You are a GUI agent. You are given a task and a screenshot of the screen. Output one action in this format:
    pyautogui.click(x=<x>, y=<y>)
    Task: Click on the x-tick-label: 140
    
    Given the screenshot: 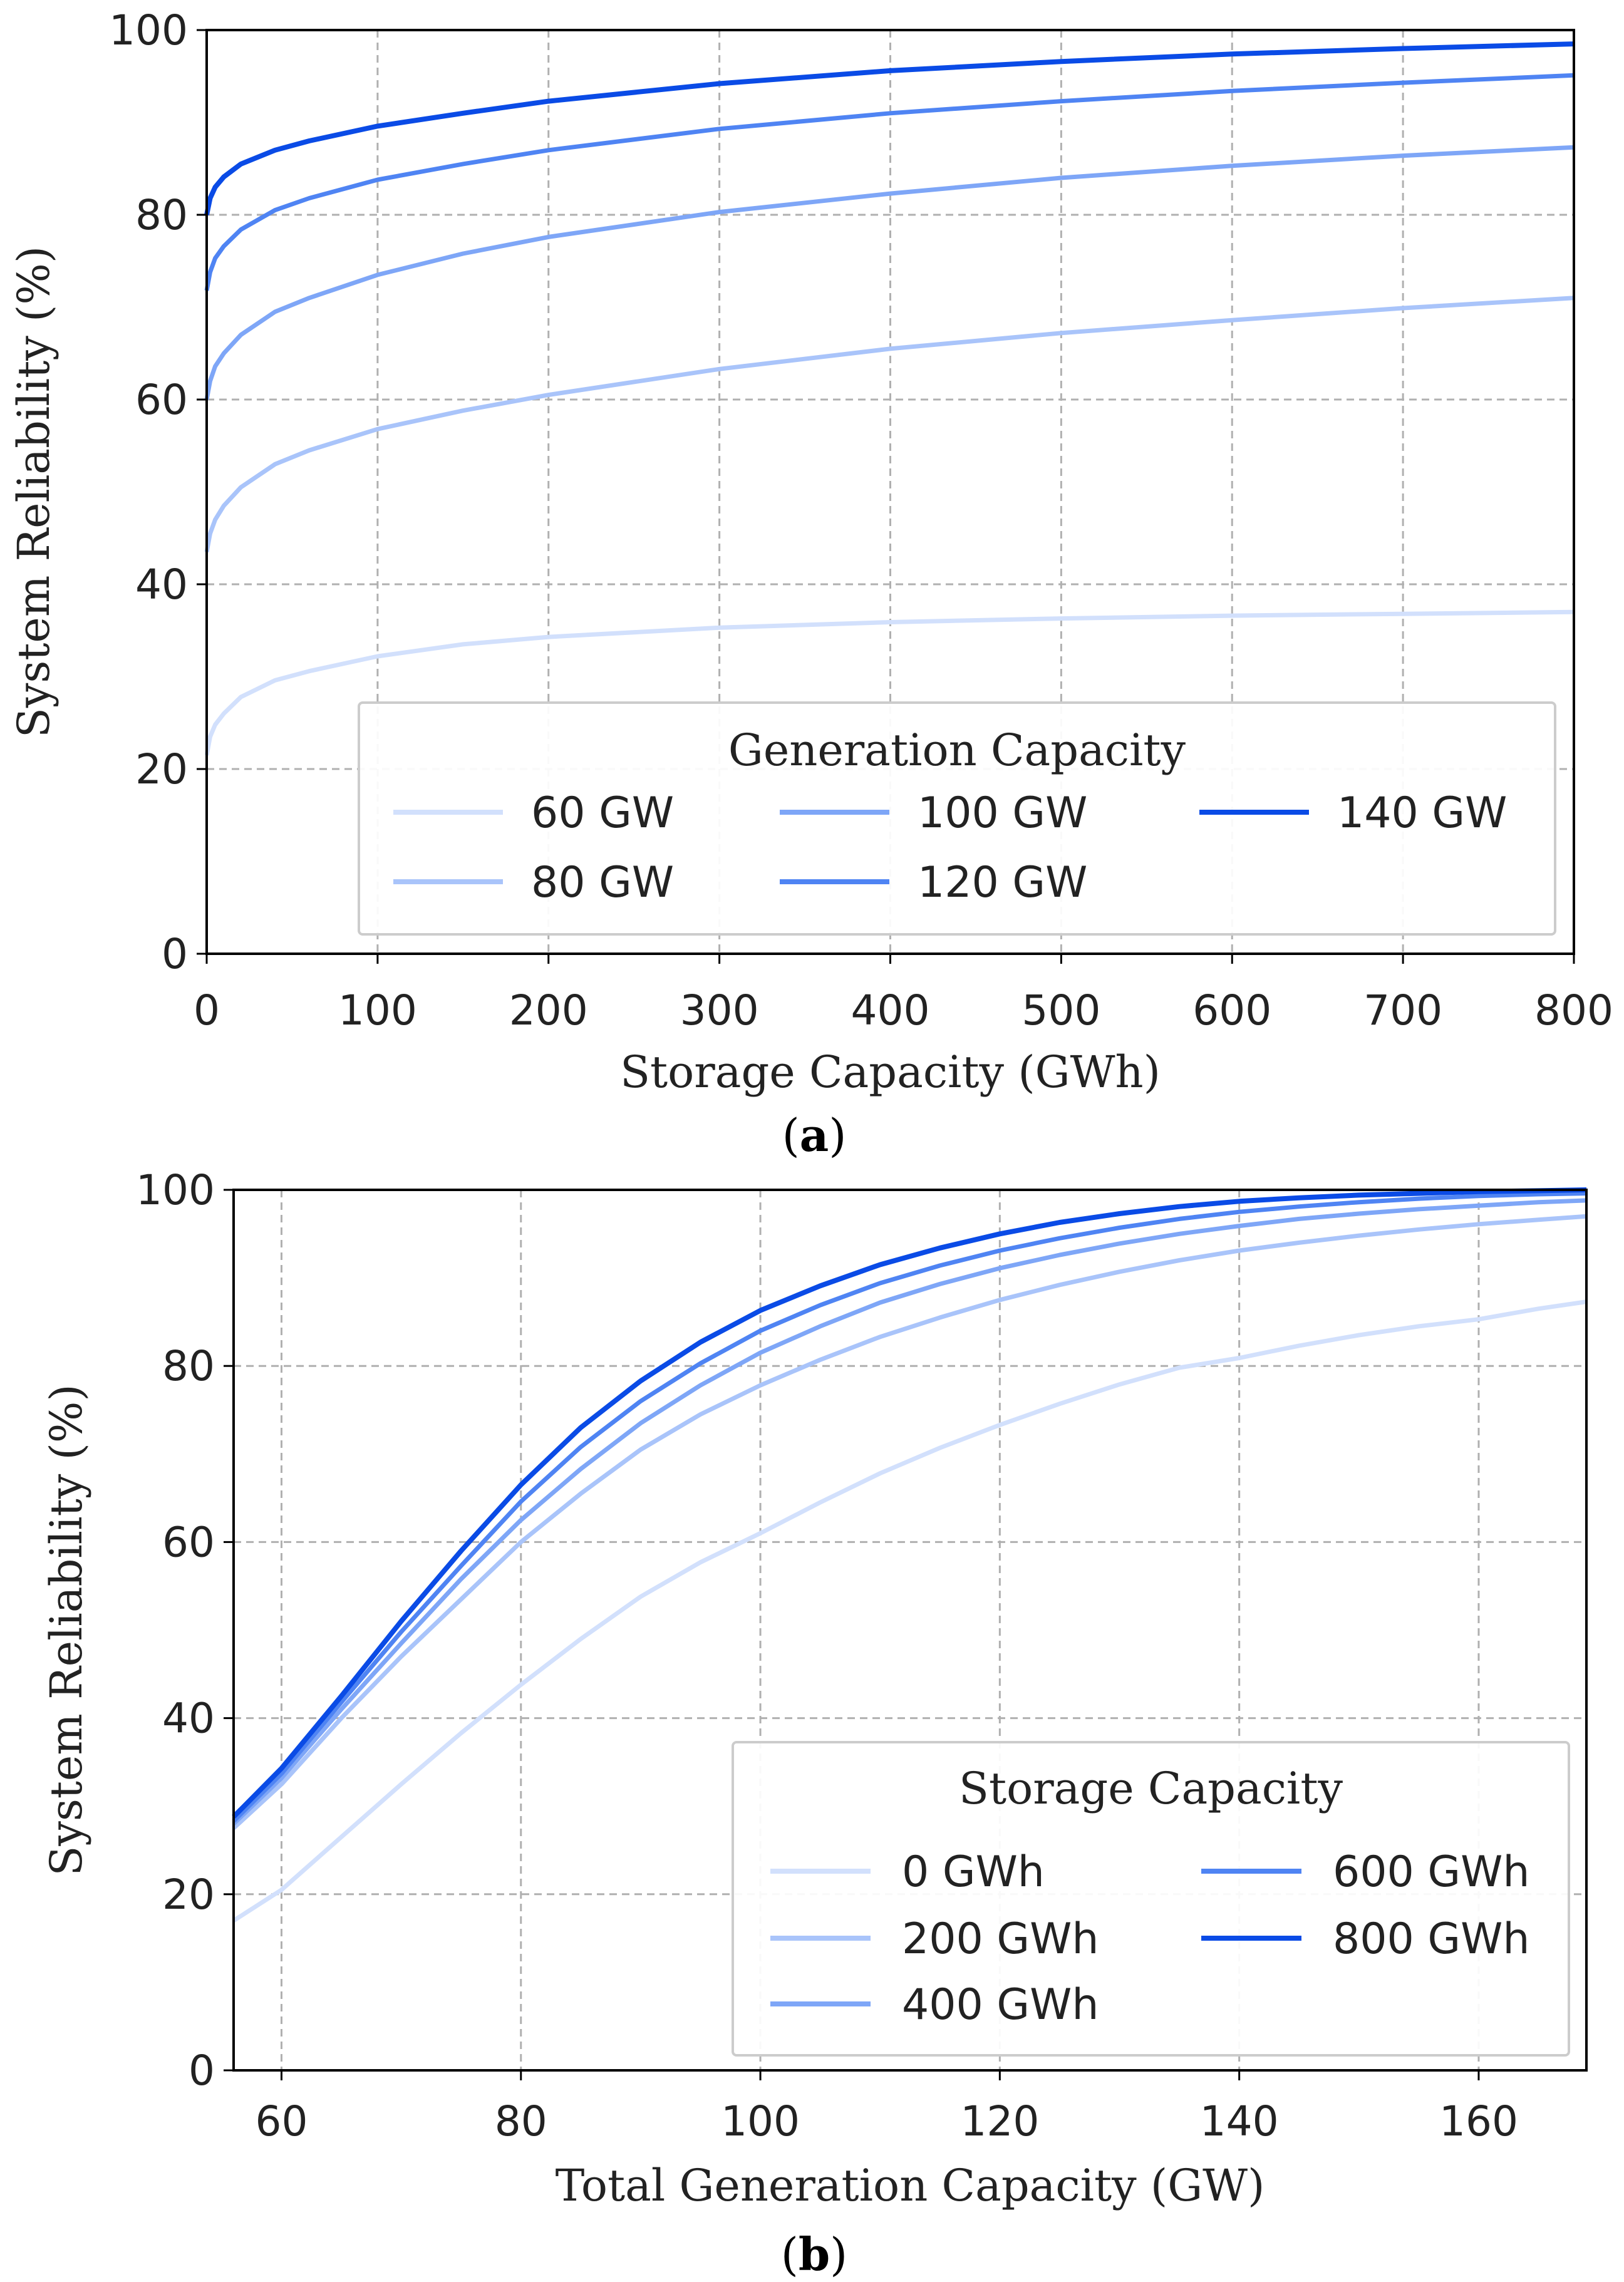 What is the action you would take?
    pyautogui.click(x=1239, y=2121)
    